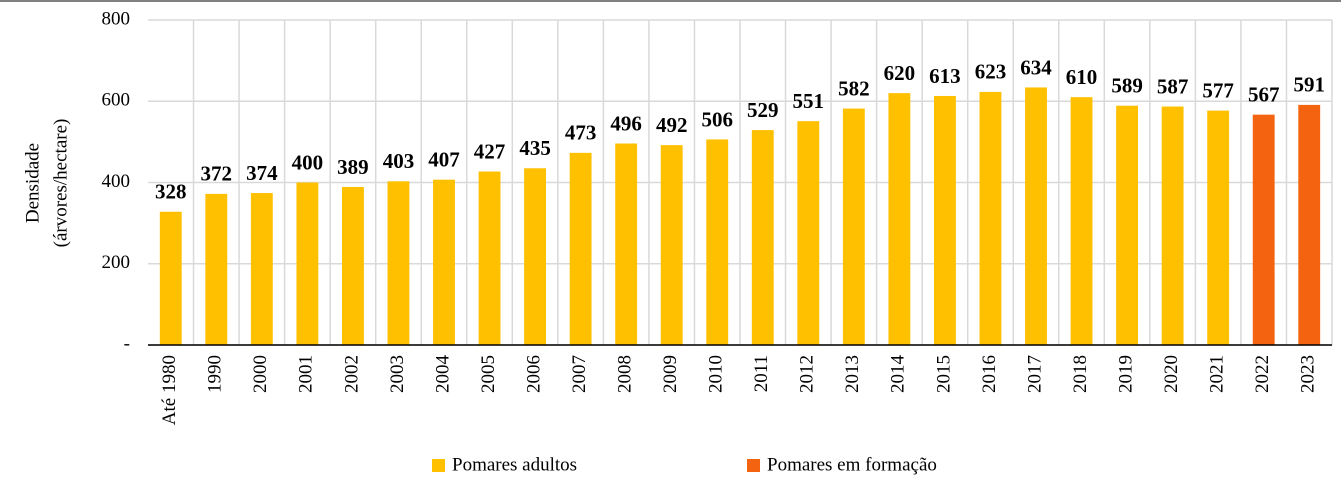  What do you see at coordinates (215, 374) in the screenshot?
I see `x-tick-label: 1990` at bounding box center [215, 374].